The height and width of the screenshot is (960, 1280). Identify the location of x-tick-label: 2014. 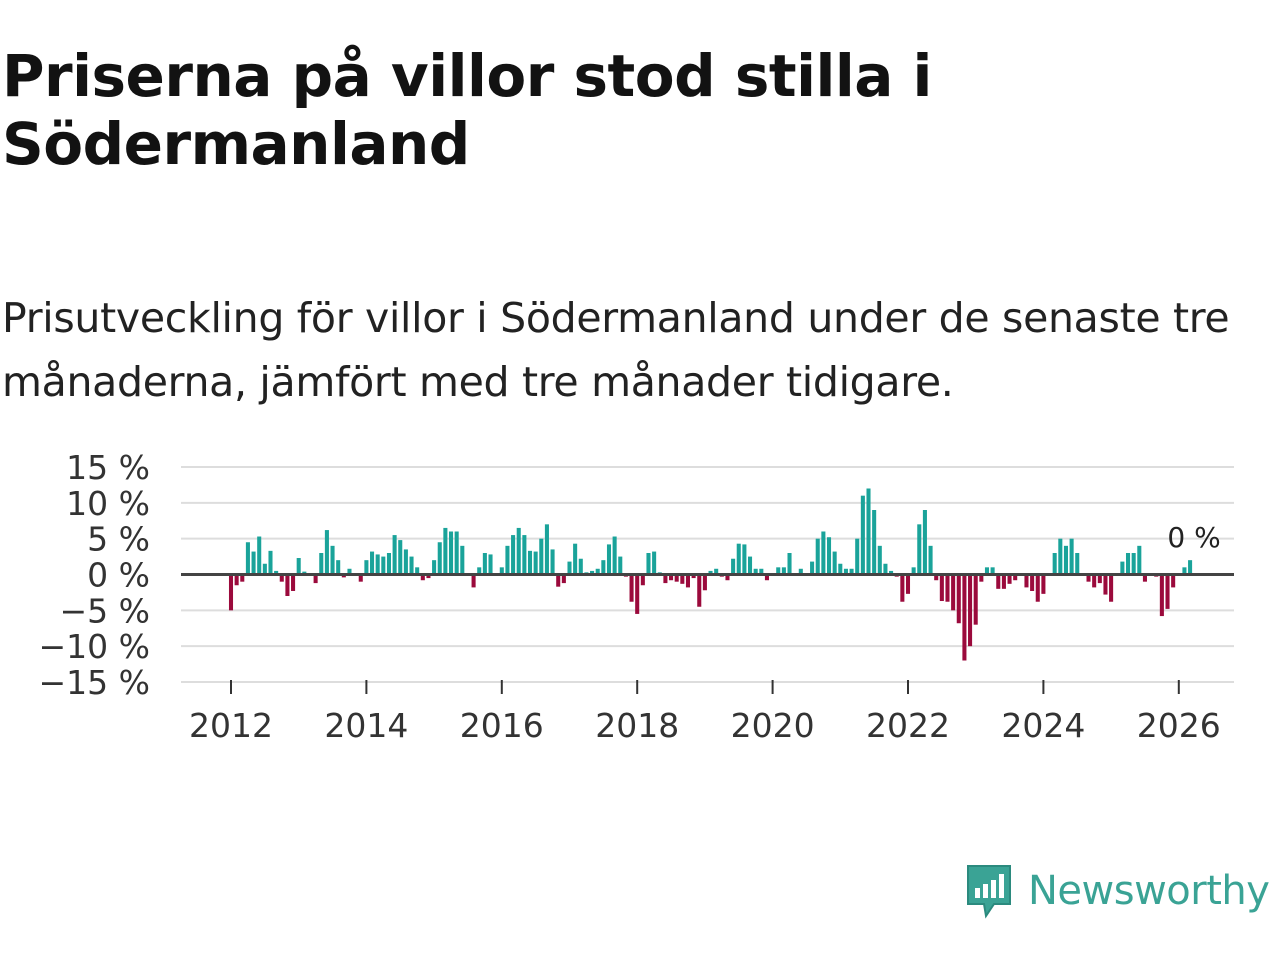
(366, 725).